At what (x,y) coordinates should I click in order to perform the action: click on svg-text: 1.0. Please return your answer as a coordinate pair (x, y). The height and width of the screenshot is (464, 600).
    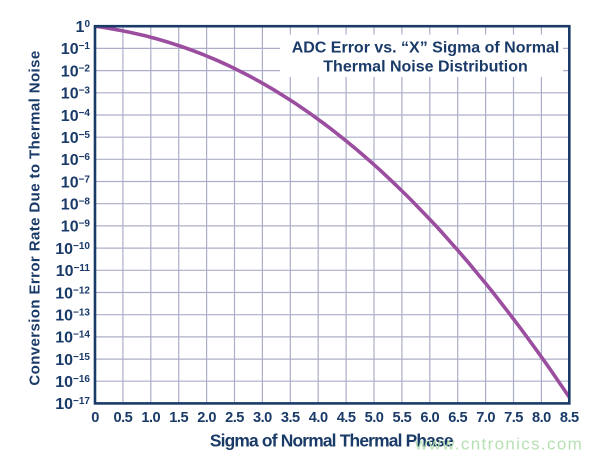
    Looking at the image, I should click on (150, 418).